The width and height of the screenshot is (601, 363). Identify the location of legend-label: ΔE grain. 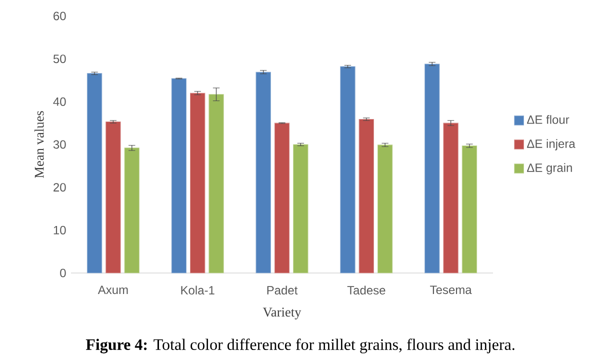
(549, 168).